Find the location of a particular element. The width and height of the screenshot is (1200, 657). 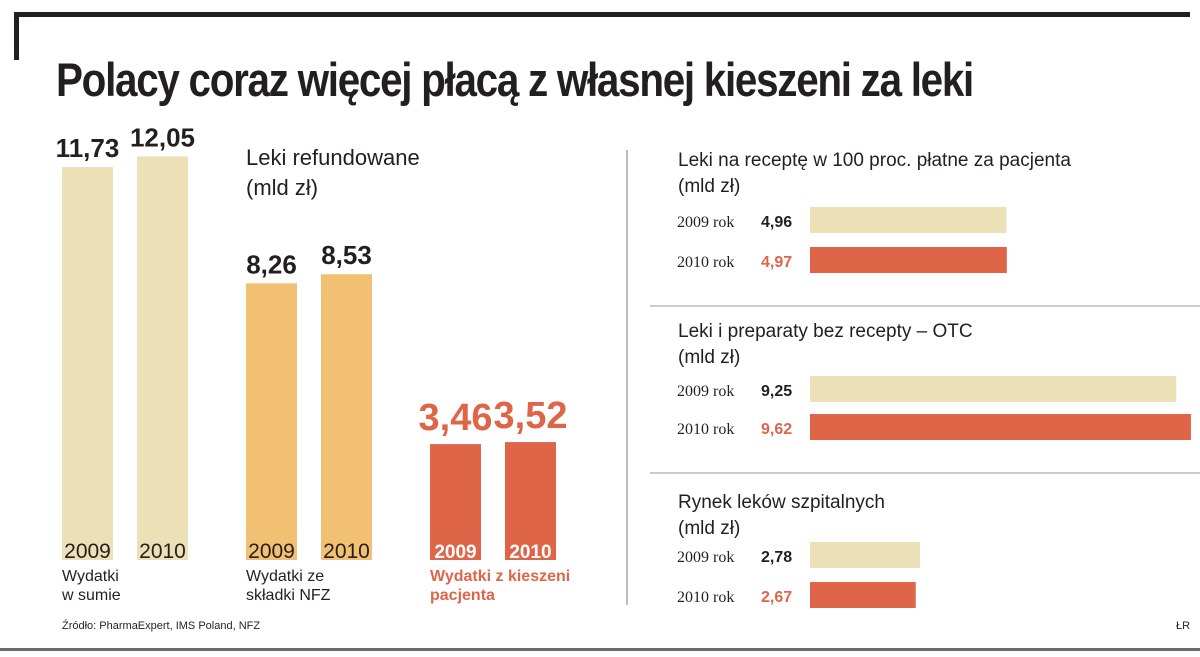

group-label-total: Wydatki w sumie is located at coordinates (91, 586).